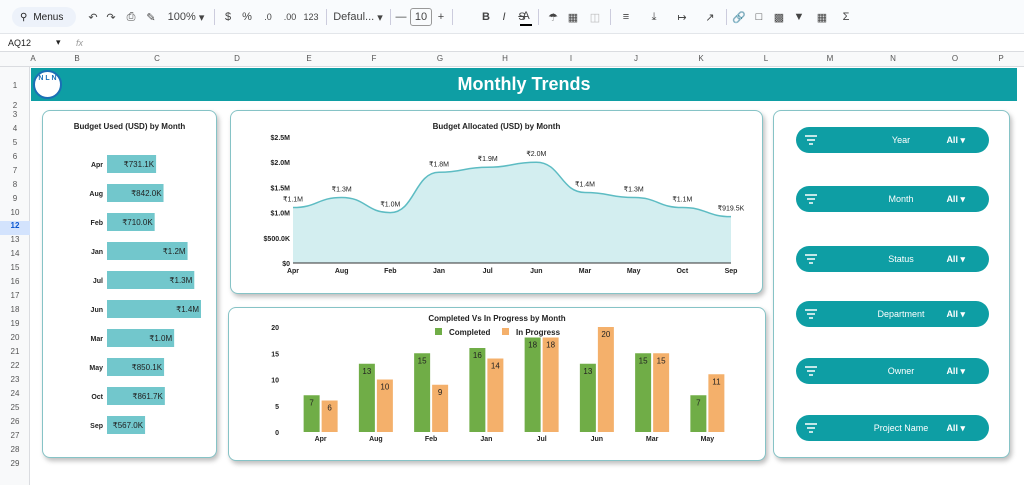  I want to click on slicer-owner: Owner All ▾, so click(892, 371).